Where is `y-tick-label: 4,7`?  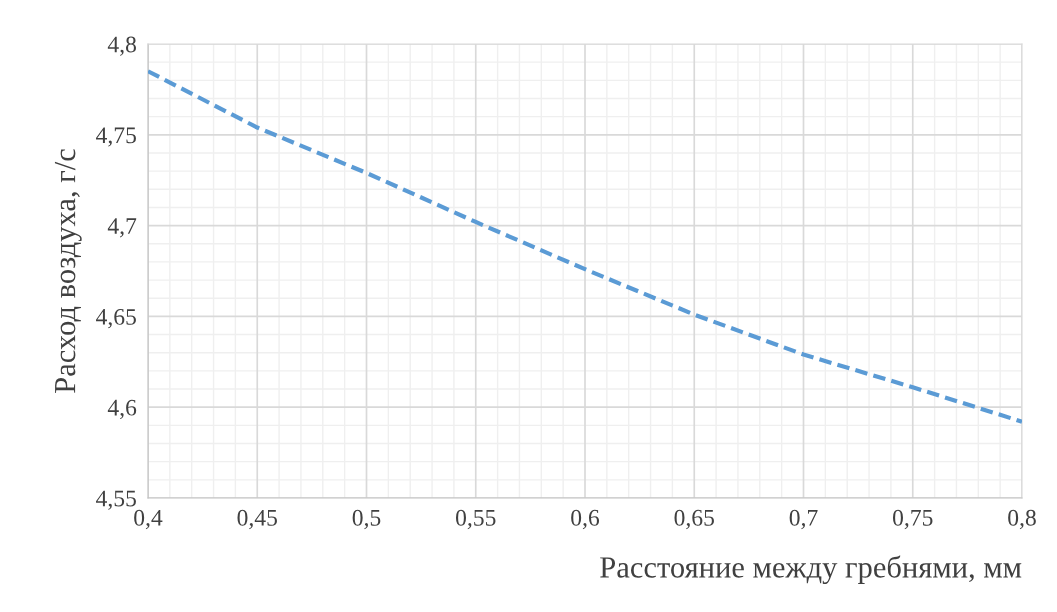 y-tick-label: 4,7 is located at coordinates (122, 228).